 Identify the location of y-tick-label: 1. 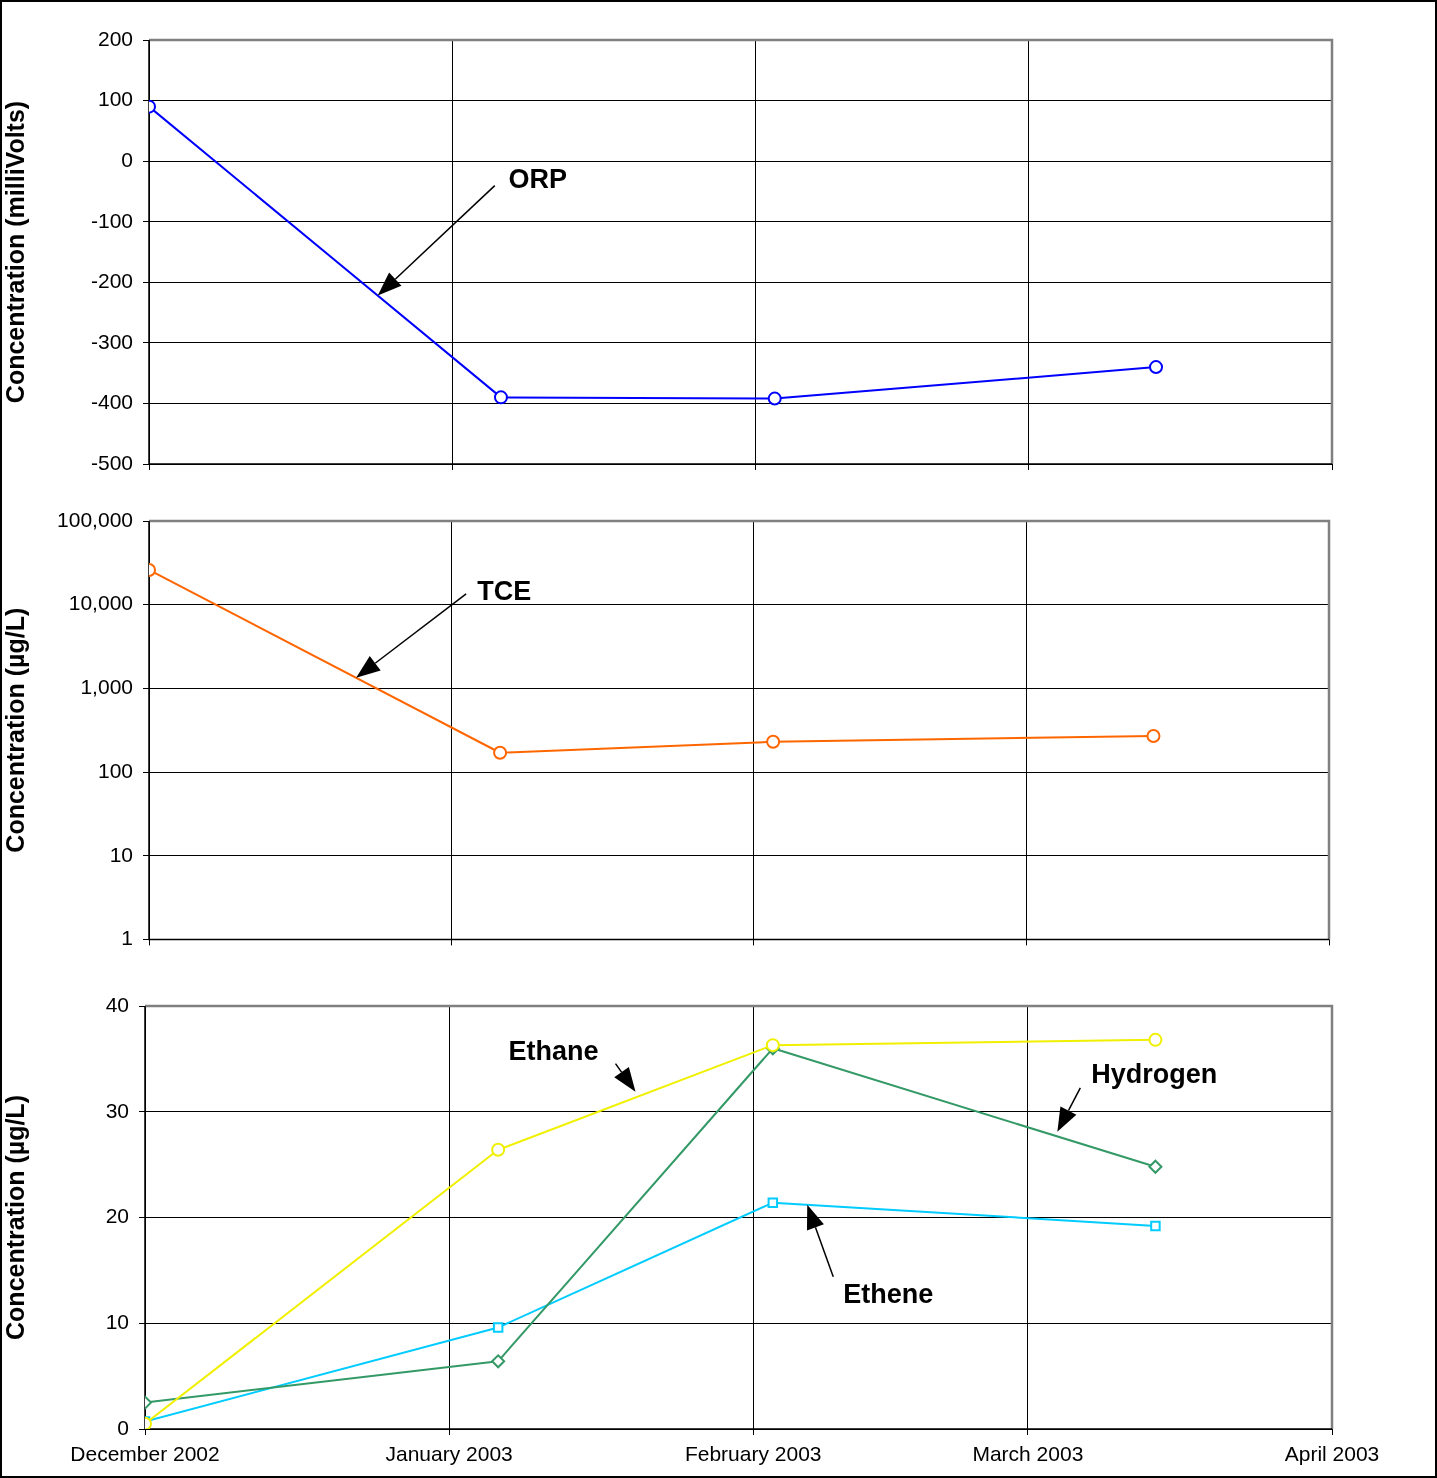
(127, 938).